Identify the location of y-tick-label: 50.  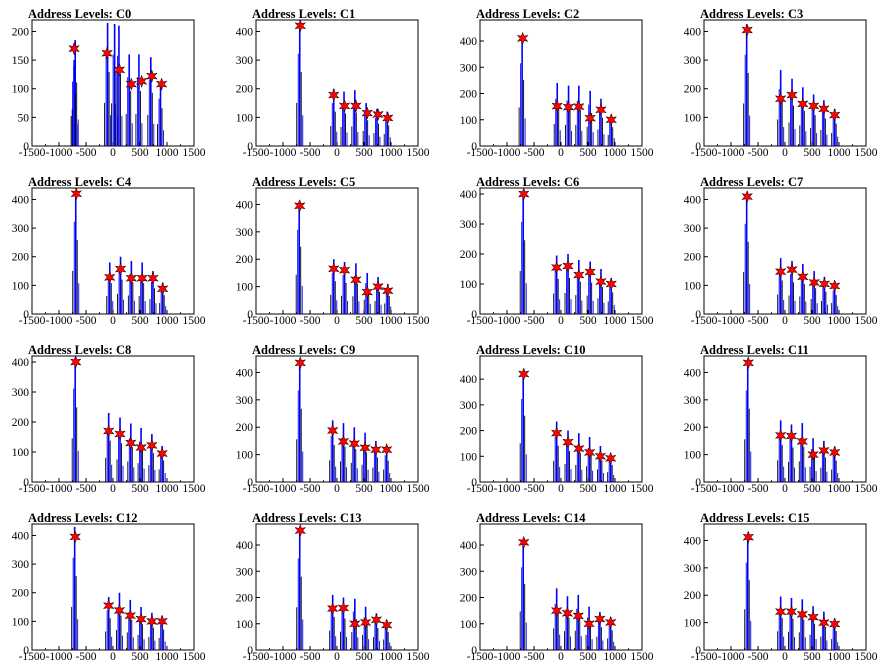
(24, 118).